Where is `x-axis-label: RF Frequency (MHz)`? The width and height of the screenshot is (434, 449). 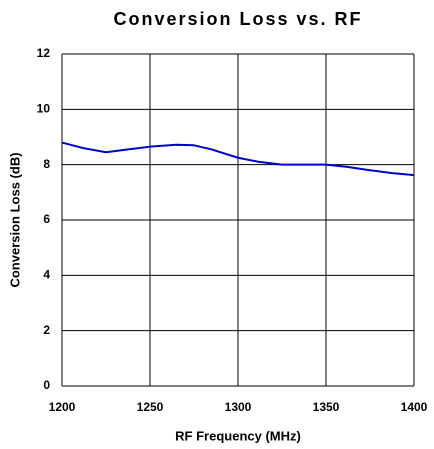
x-axis-label: RF Frequency (MHz) is located at coordinates (238, 435).